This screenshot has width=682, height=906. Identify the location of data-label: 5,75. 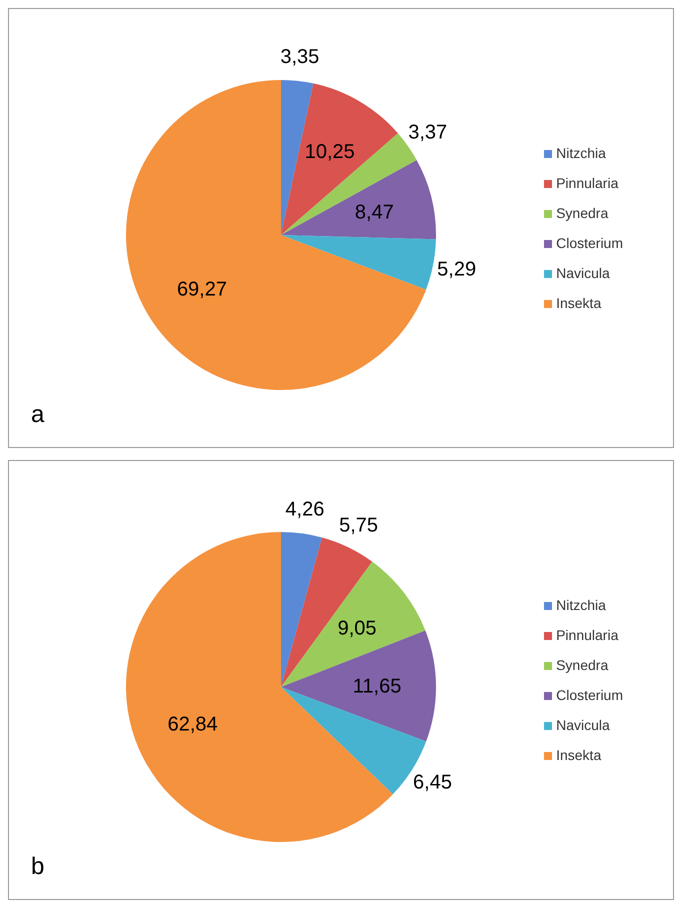
(358, 525).